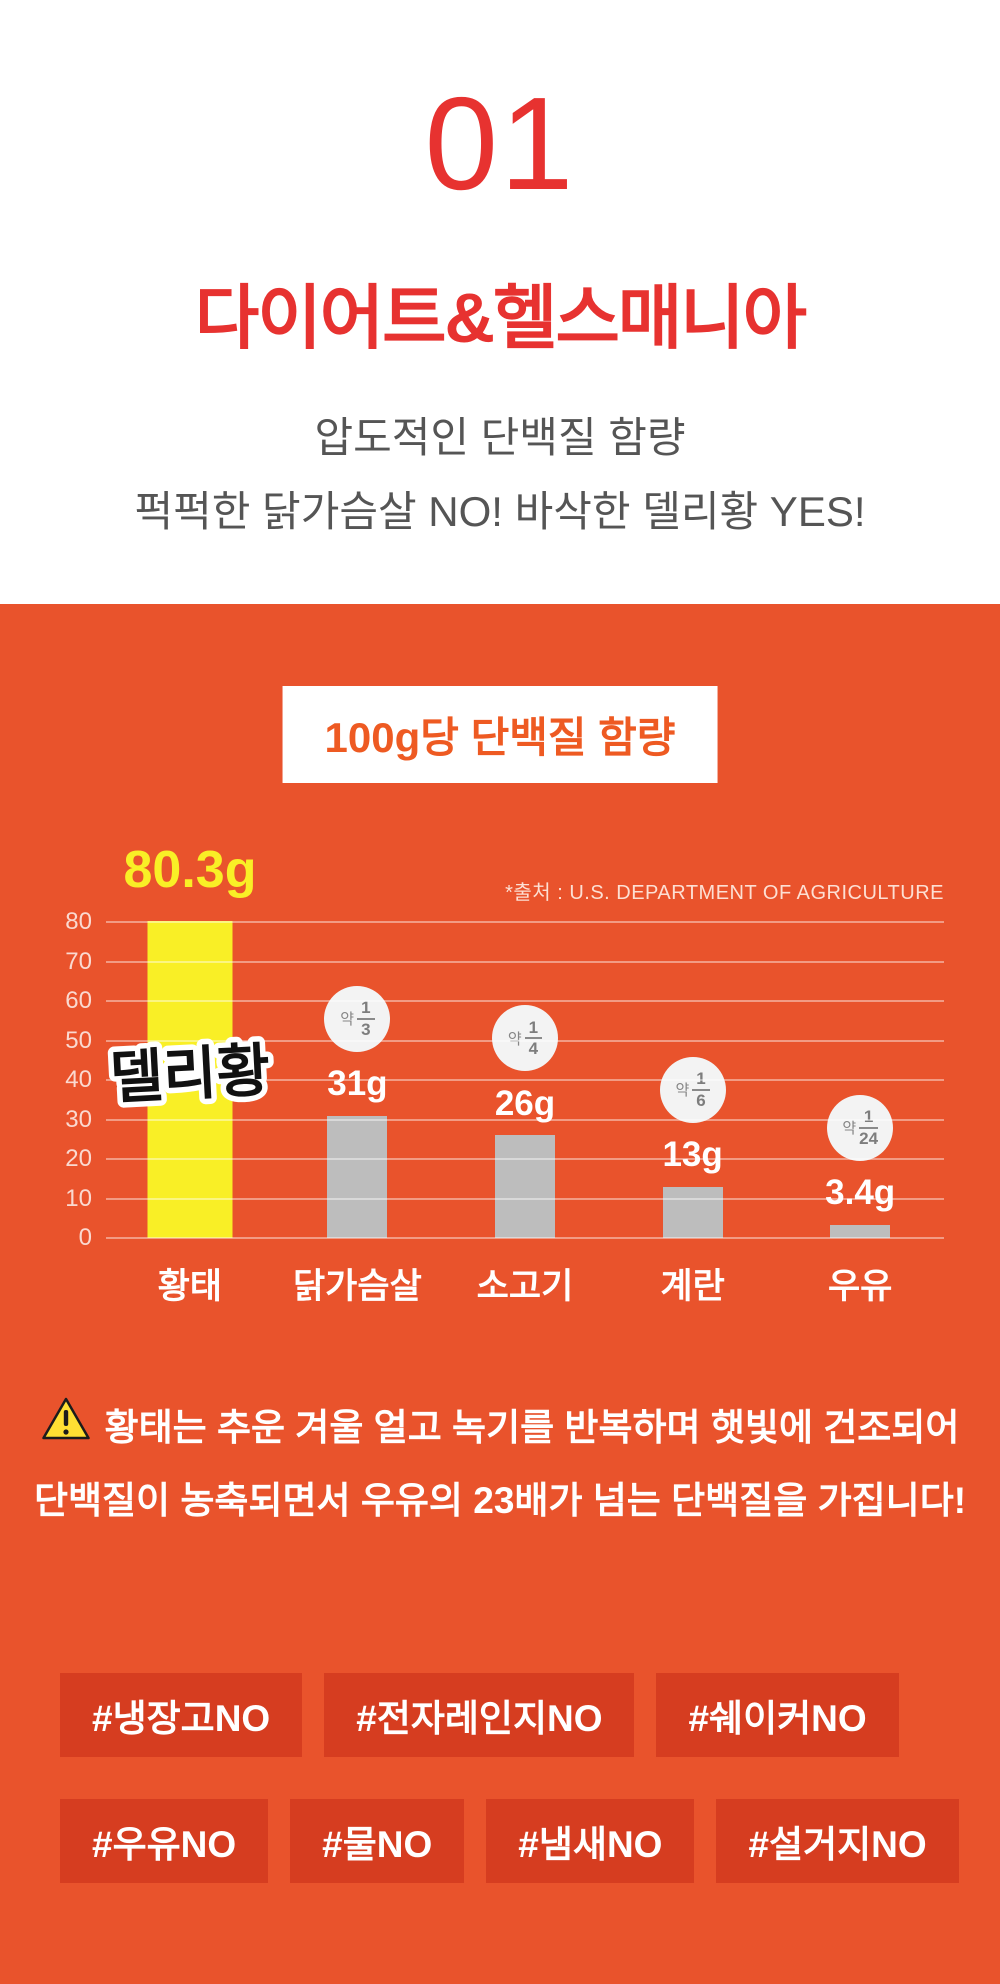 This screenshot has width=1000, height=1984. I want to click on brand-label: 델리황, so click(189, 1074).